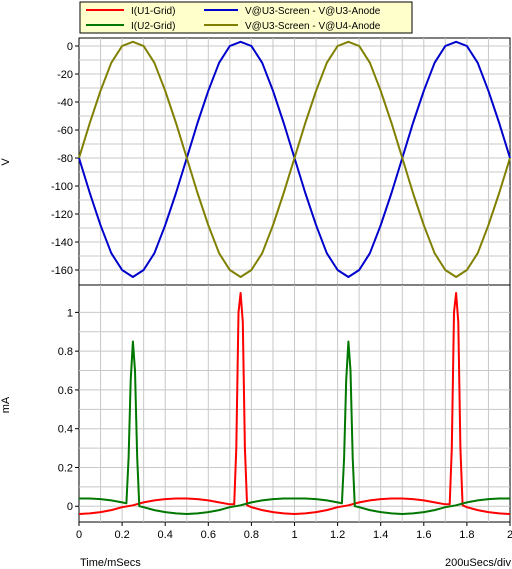 This screenshot has height=569, width=512. Describe the element at coordinates (65, 468) in the screenshot. I see `current-y-tick-label: 0.2` at that location.